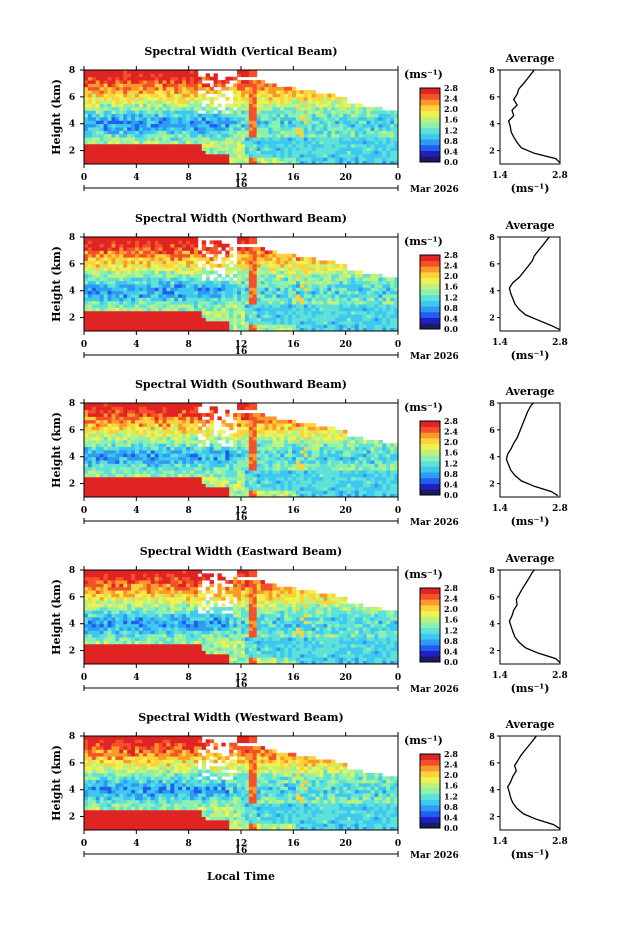  What do you see at coordinates (72, 319) in the screenshot?
I see `y-tick-label: 2` at bounding box center [72, 319].